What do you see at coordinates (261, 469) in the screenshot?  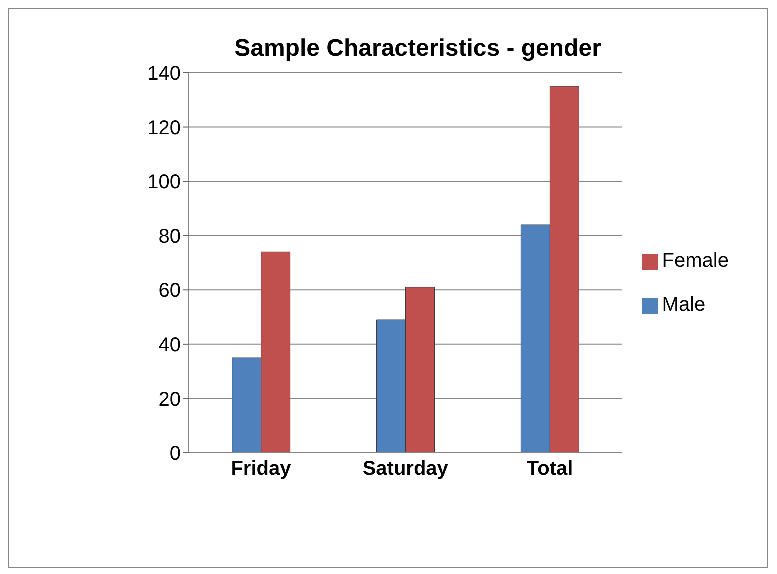 I see `x-tick-label: Friday` at bounding box center [261, 469].